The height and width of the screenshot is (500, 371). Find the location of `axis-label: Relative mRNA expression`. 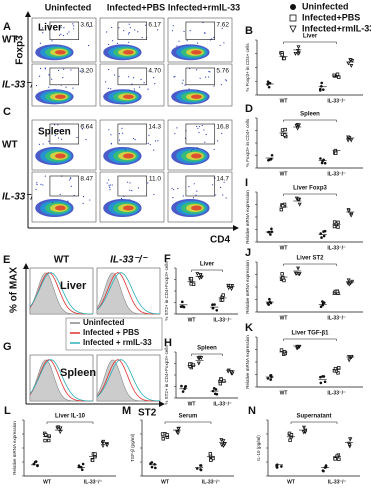

axis-label: Relative mRNA expression is located at coordinates (247, 362).